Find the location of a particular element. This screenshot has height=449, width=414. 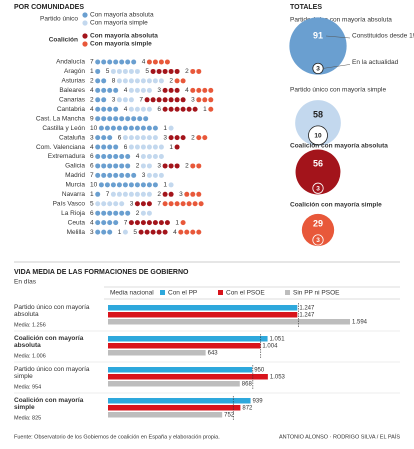

region-label: Melilla is located at coordinates (76, 232).